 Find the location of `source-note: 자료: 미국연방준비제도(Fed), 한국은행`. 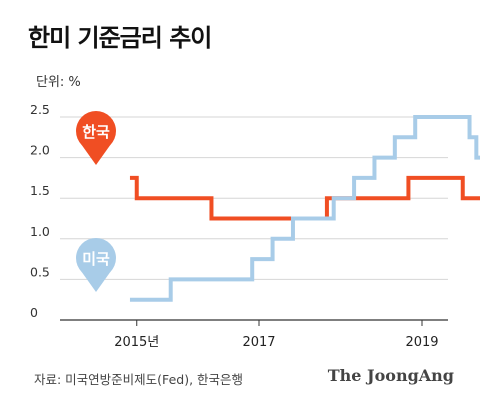

source-note: 자료: 미국연방준비제도(Fed), 한국은행 is located at coordinates (139, 379).